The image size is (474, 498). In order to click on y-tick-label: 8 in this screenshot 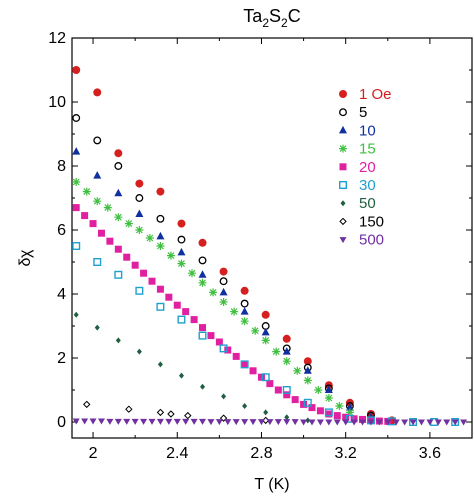, I will do `click(61, 166)`.